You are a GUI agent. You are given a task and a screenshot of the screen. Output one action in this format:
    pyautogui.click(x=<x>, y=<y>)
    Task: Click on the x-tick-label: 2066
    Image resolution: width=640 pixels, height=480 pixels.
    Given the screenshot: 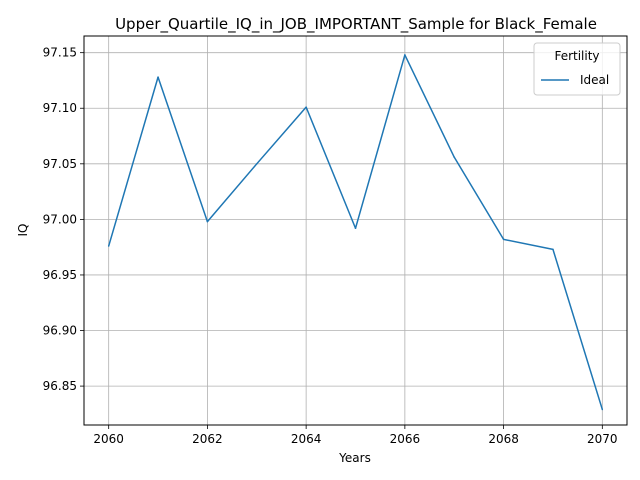 What is the action you would take?
    pyautogui.click(x=405, y=439)
    